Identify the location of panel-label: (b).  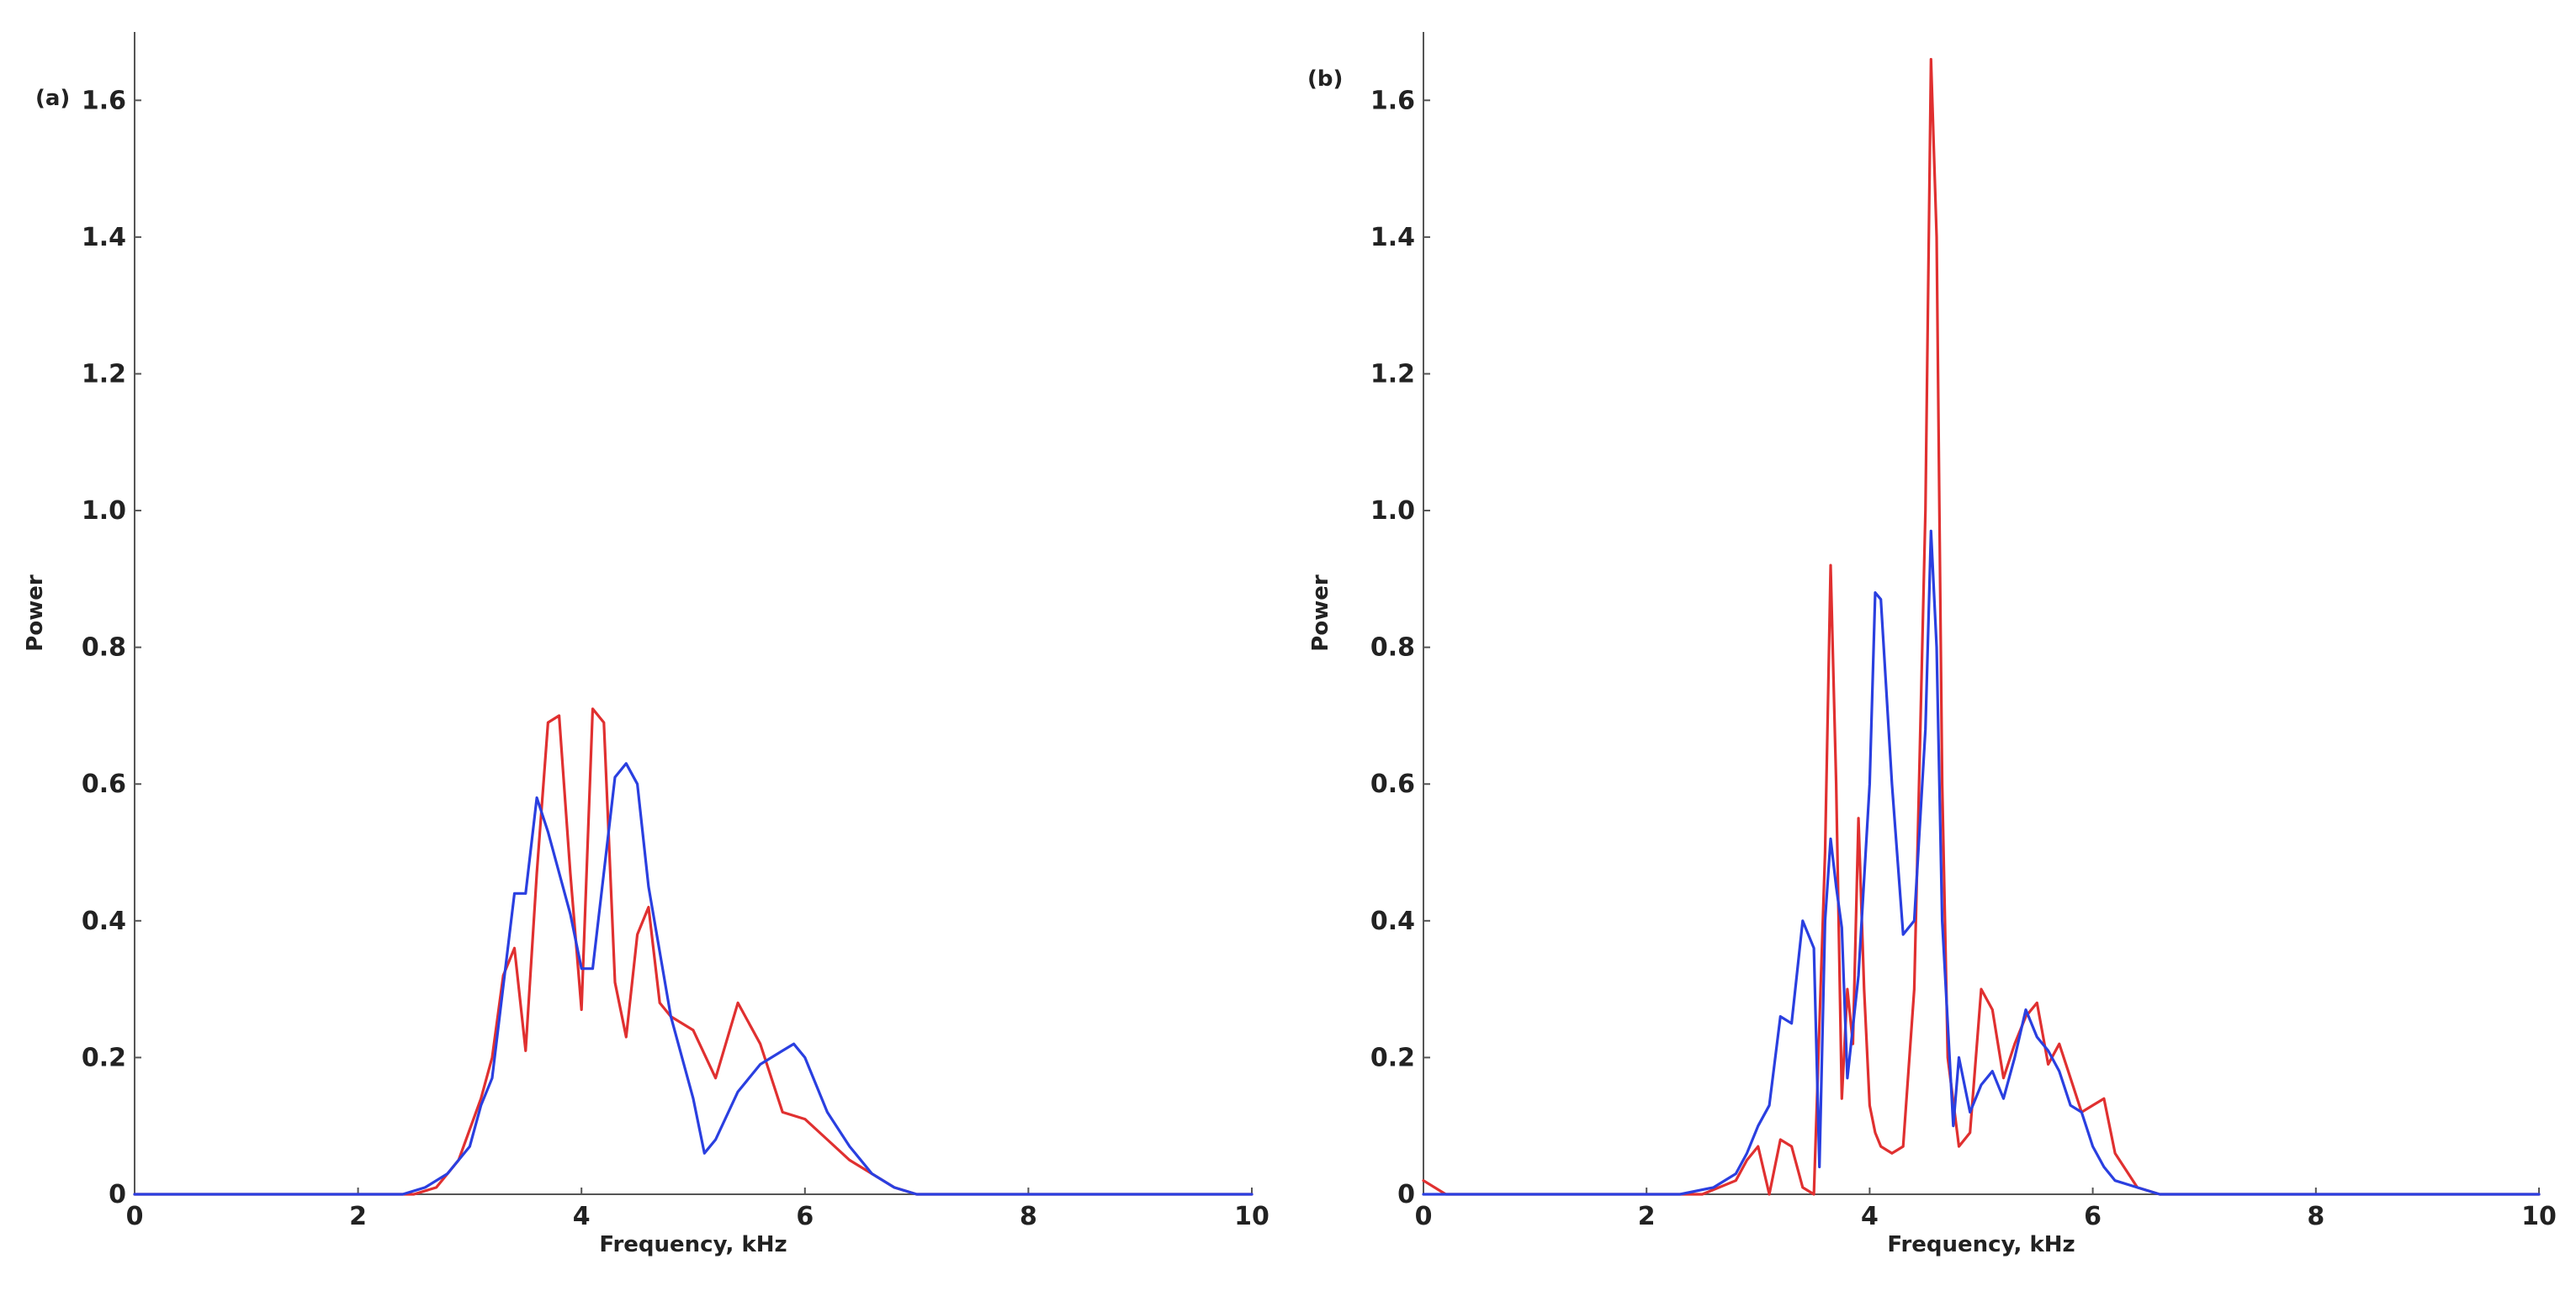
(1325, 79).